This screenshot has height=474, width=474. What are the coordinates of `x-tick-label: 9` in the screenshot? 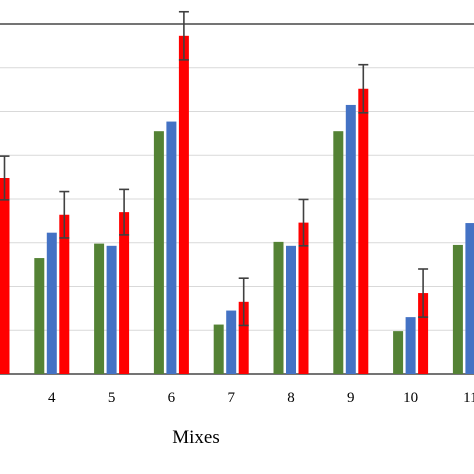 It's located at (351, 398).